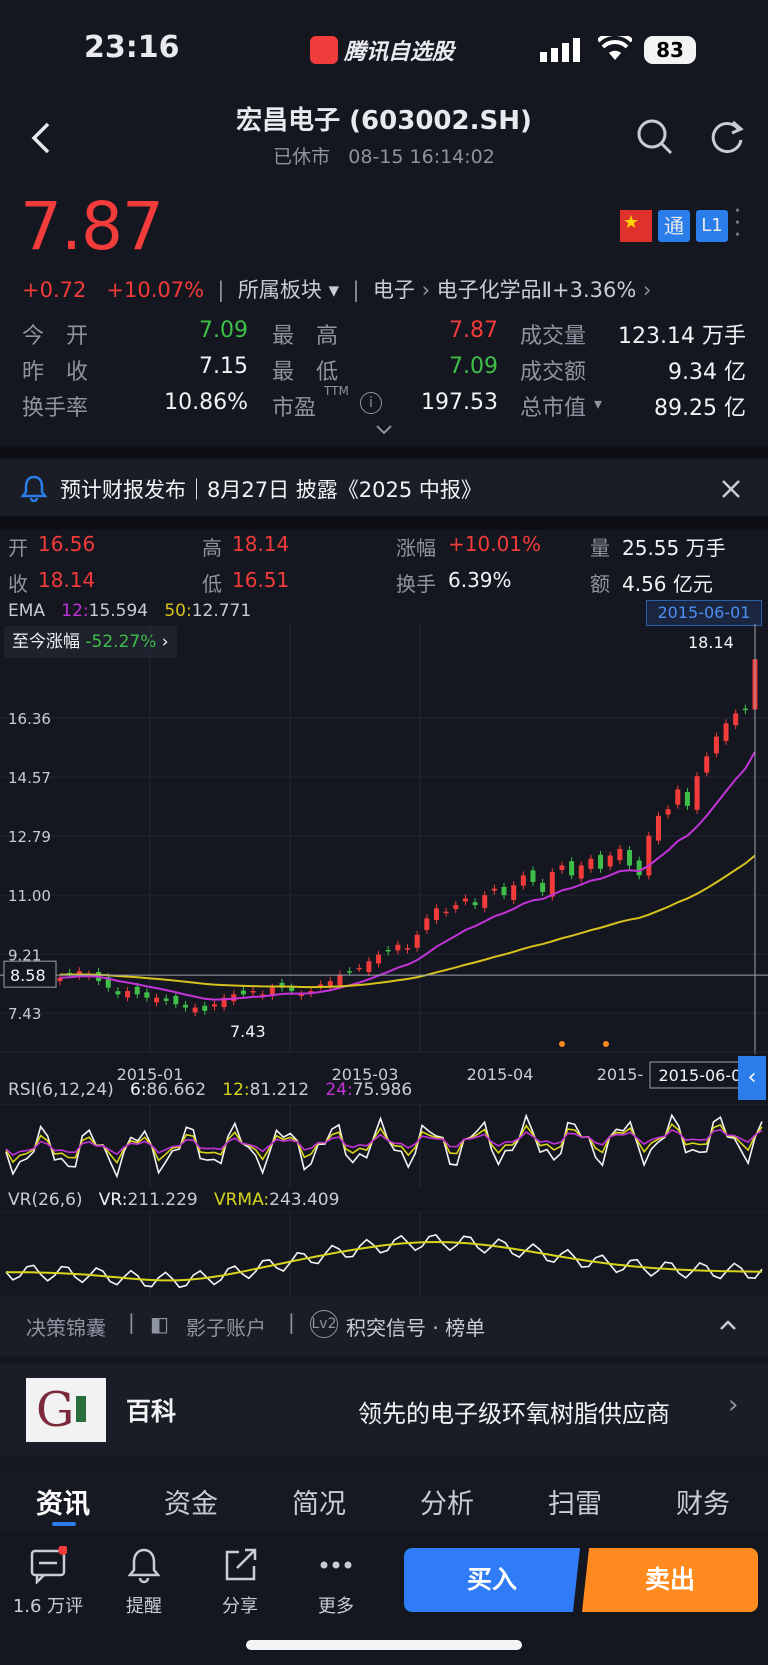  What do you see at coordinates (30, 974) in the screenshot?
I see `crosshair-price-box` at bounding box center [30, 974].